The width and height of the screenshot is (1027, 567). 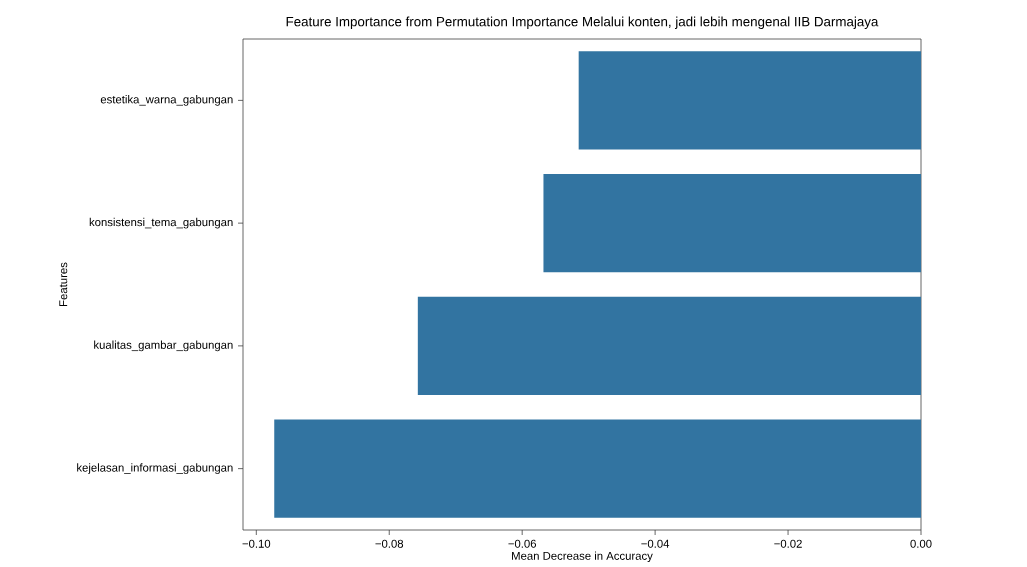 What do you see at coordinates (256, 543) in the screenshot?
I see `x-tick-label: −0.10` at bounding box center [256, 543].